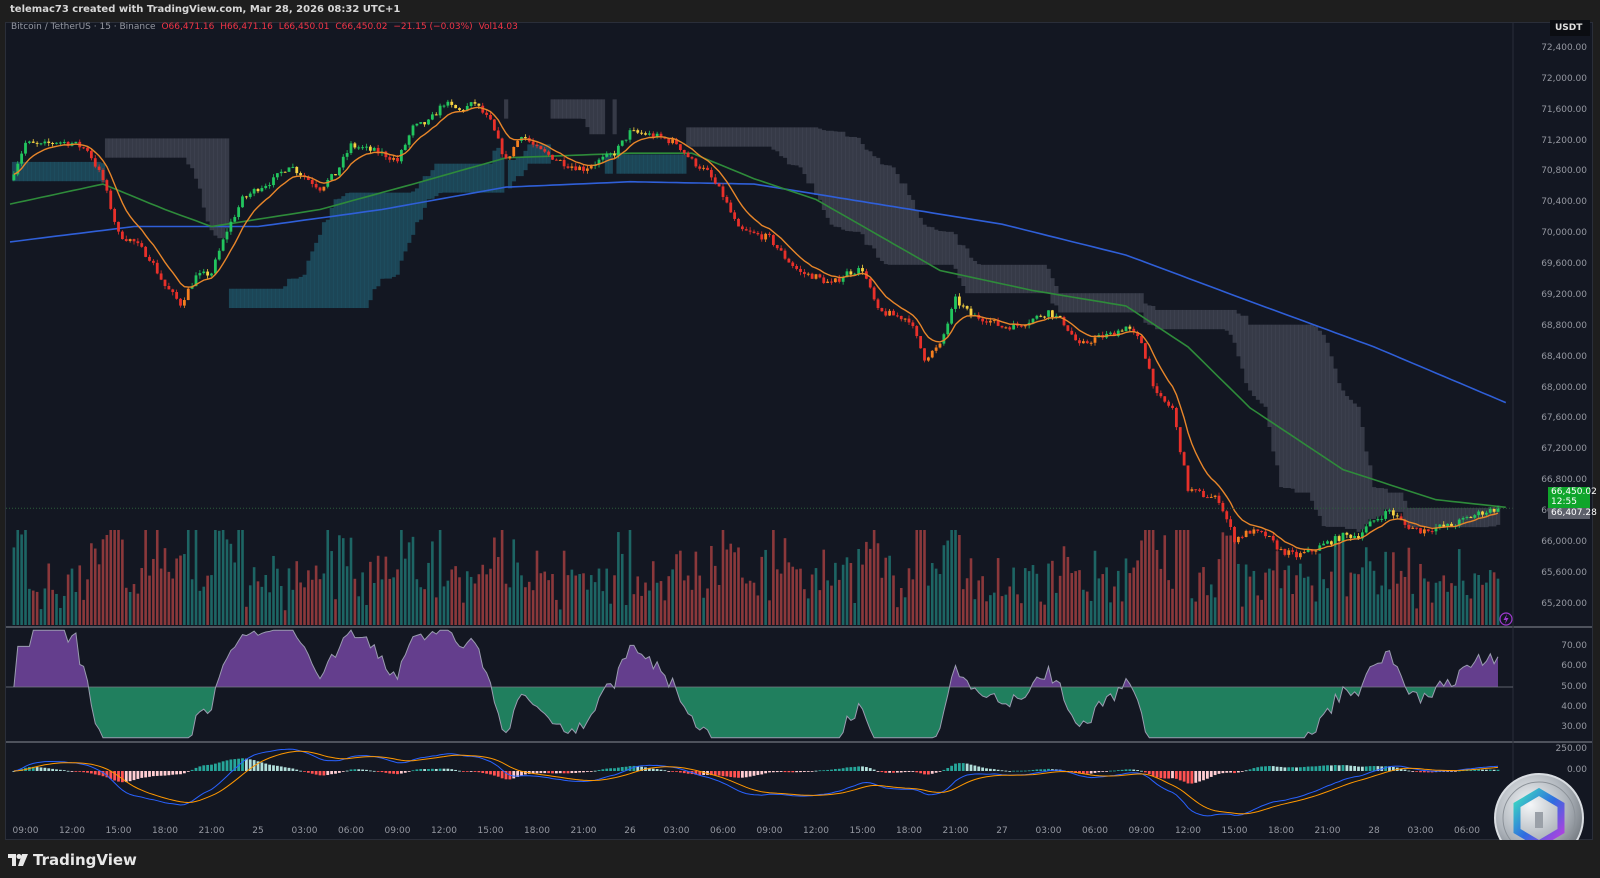  What do you see at coordinates (1574, 686) in the screenshot?
I see `rsi-tick-label: 50.00` at bounding box center [1574, 686].